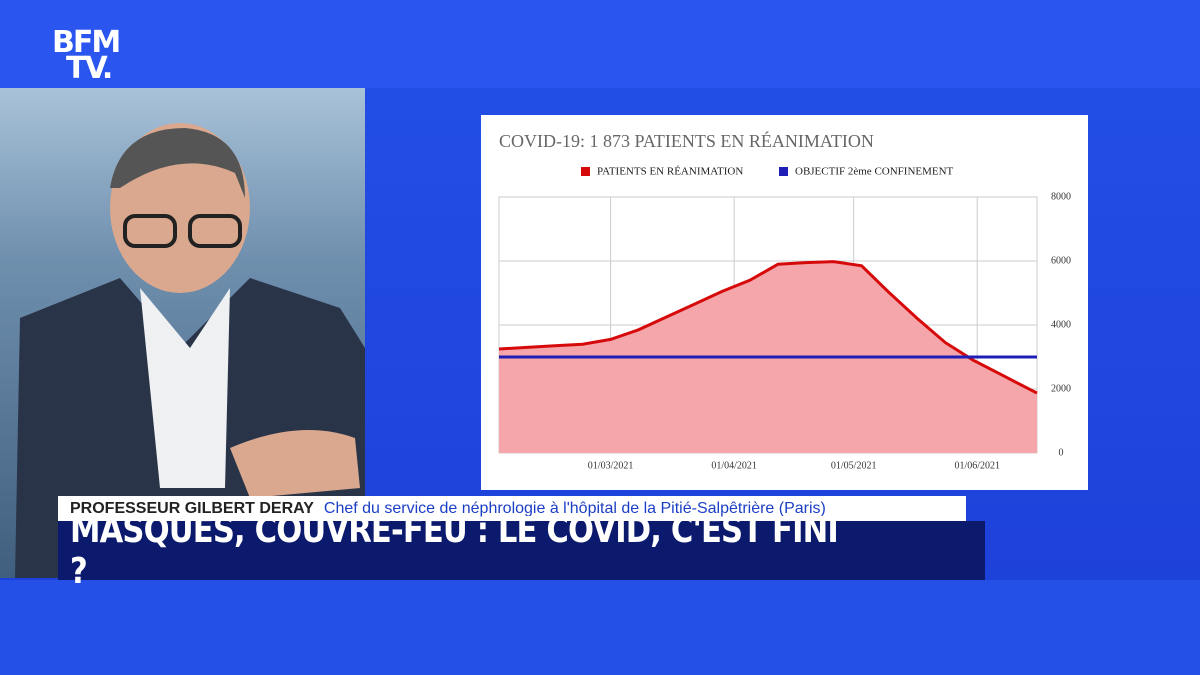  What do you see at coordinates (1061, 196) in the screenshot?
I see `y-tick-label: 8000` at bounding box center [1061, 196].